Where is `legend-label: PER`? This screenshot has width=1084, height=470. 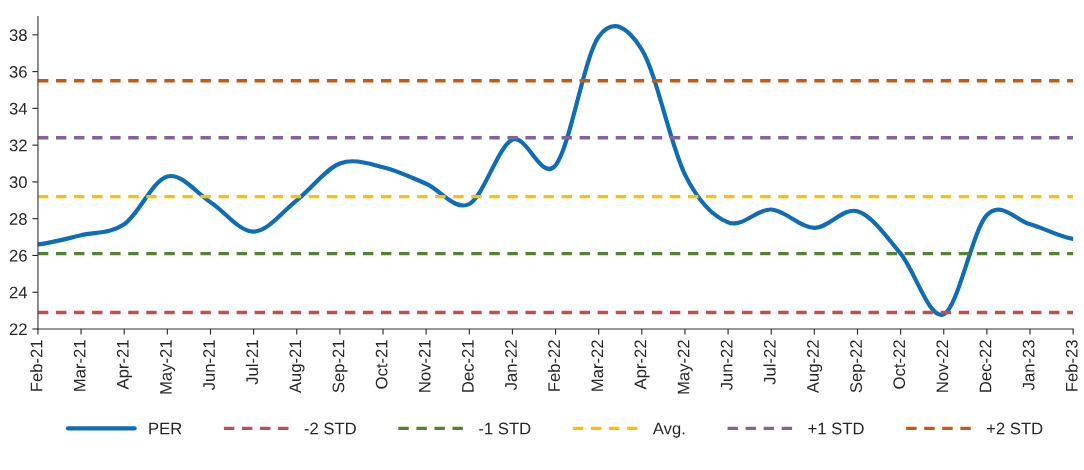 legend-label: PER is located at coordinates (165, 428).